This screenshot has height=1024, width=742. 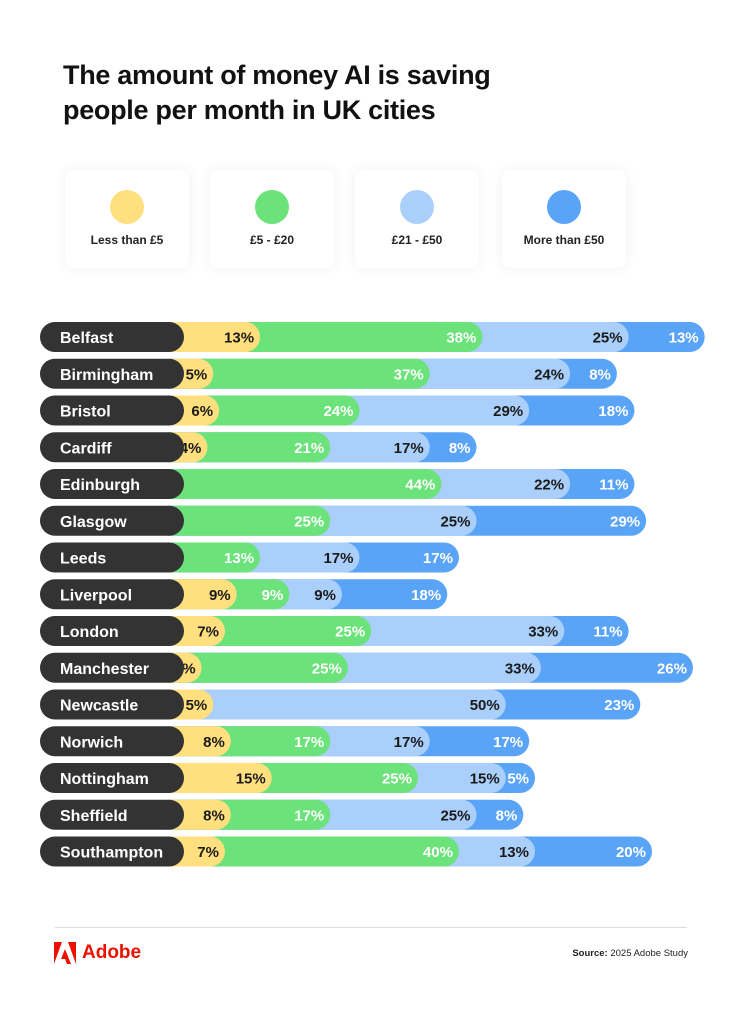 What do you see at coordinates (285, 741) in the screenshot?
I see `bar-row: 8% 17% 17% 17% Norwich` at bounding box center [285, 741].